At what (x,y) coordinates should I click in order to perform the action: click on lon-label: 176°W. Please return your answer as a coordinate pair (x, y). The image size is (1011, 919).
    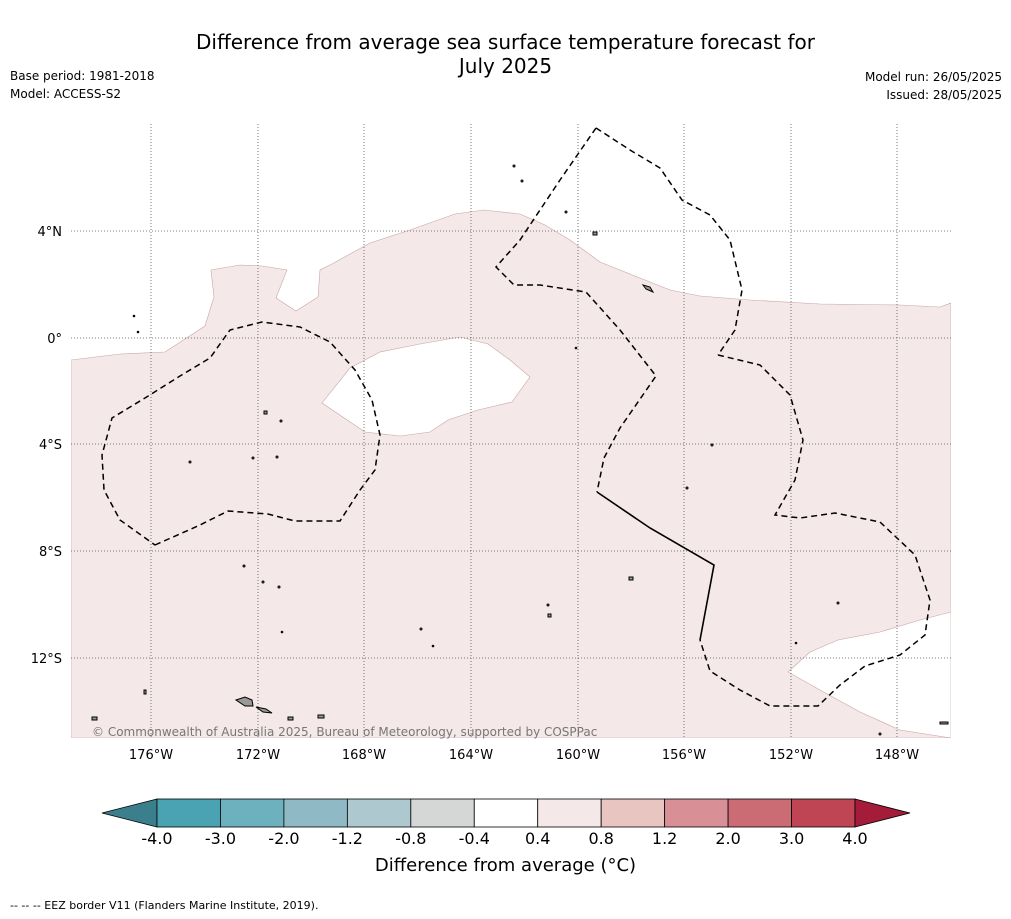
    Looking at the image, I should click on (151, 755).